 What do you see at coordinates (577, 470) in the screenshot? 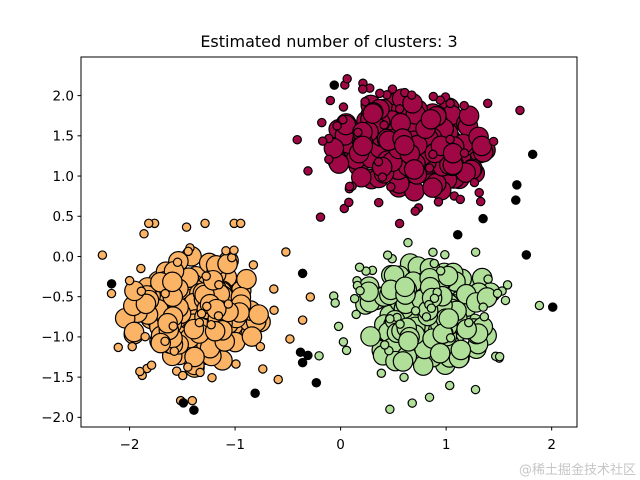
I see `watermark: @稀土掘金技术社区` at bounding box center [577, 470].